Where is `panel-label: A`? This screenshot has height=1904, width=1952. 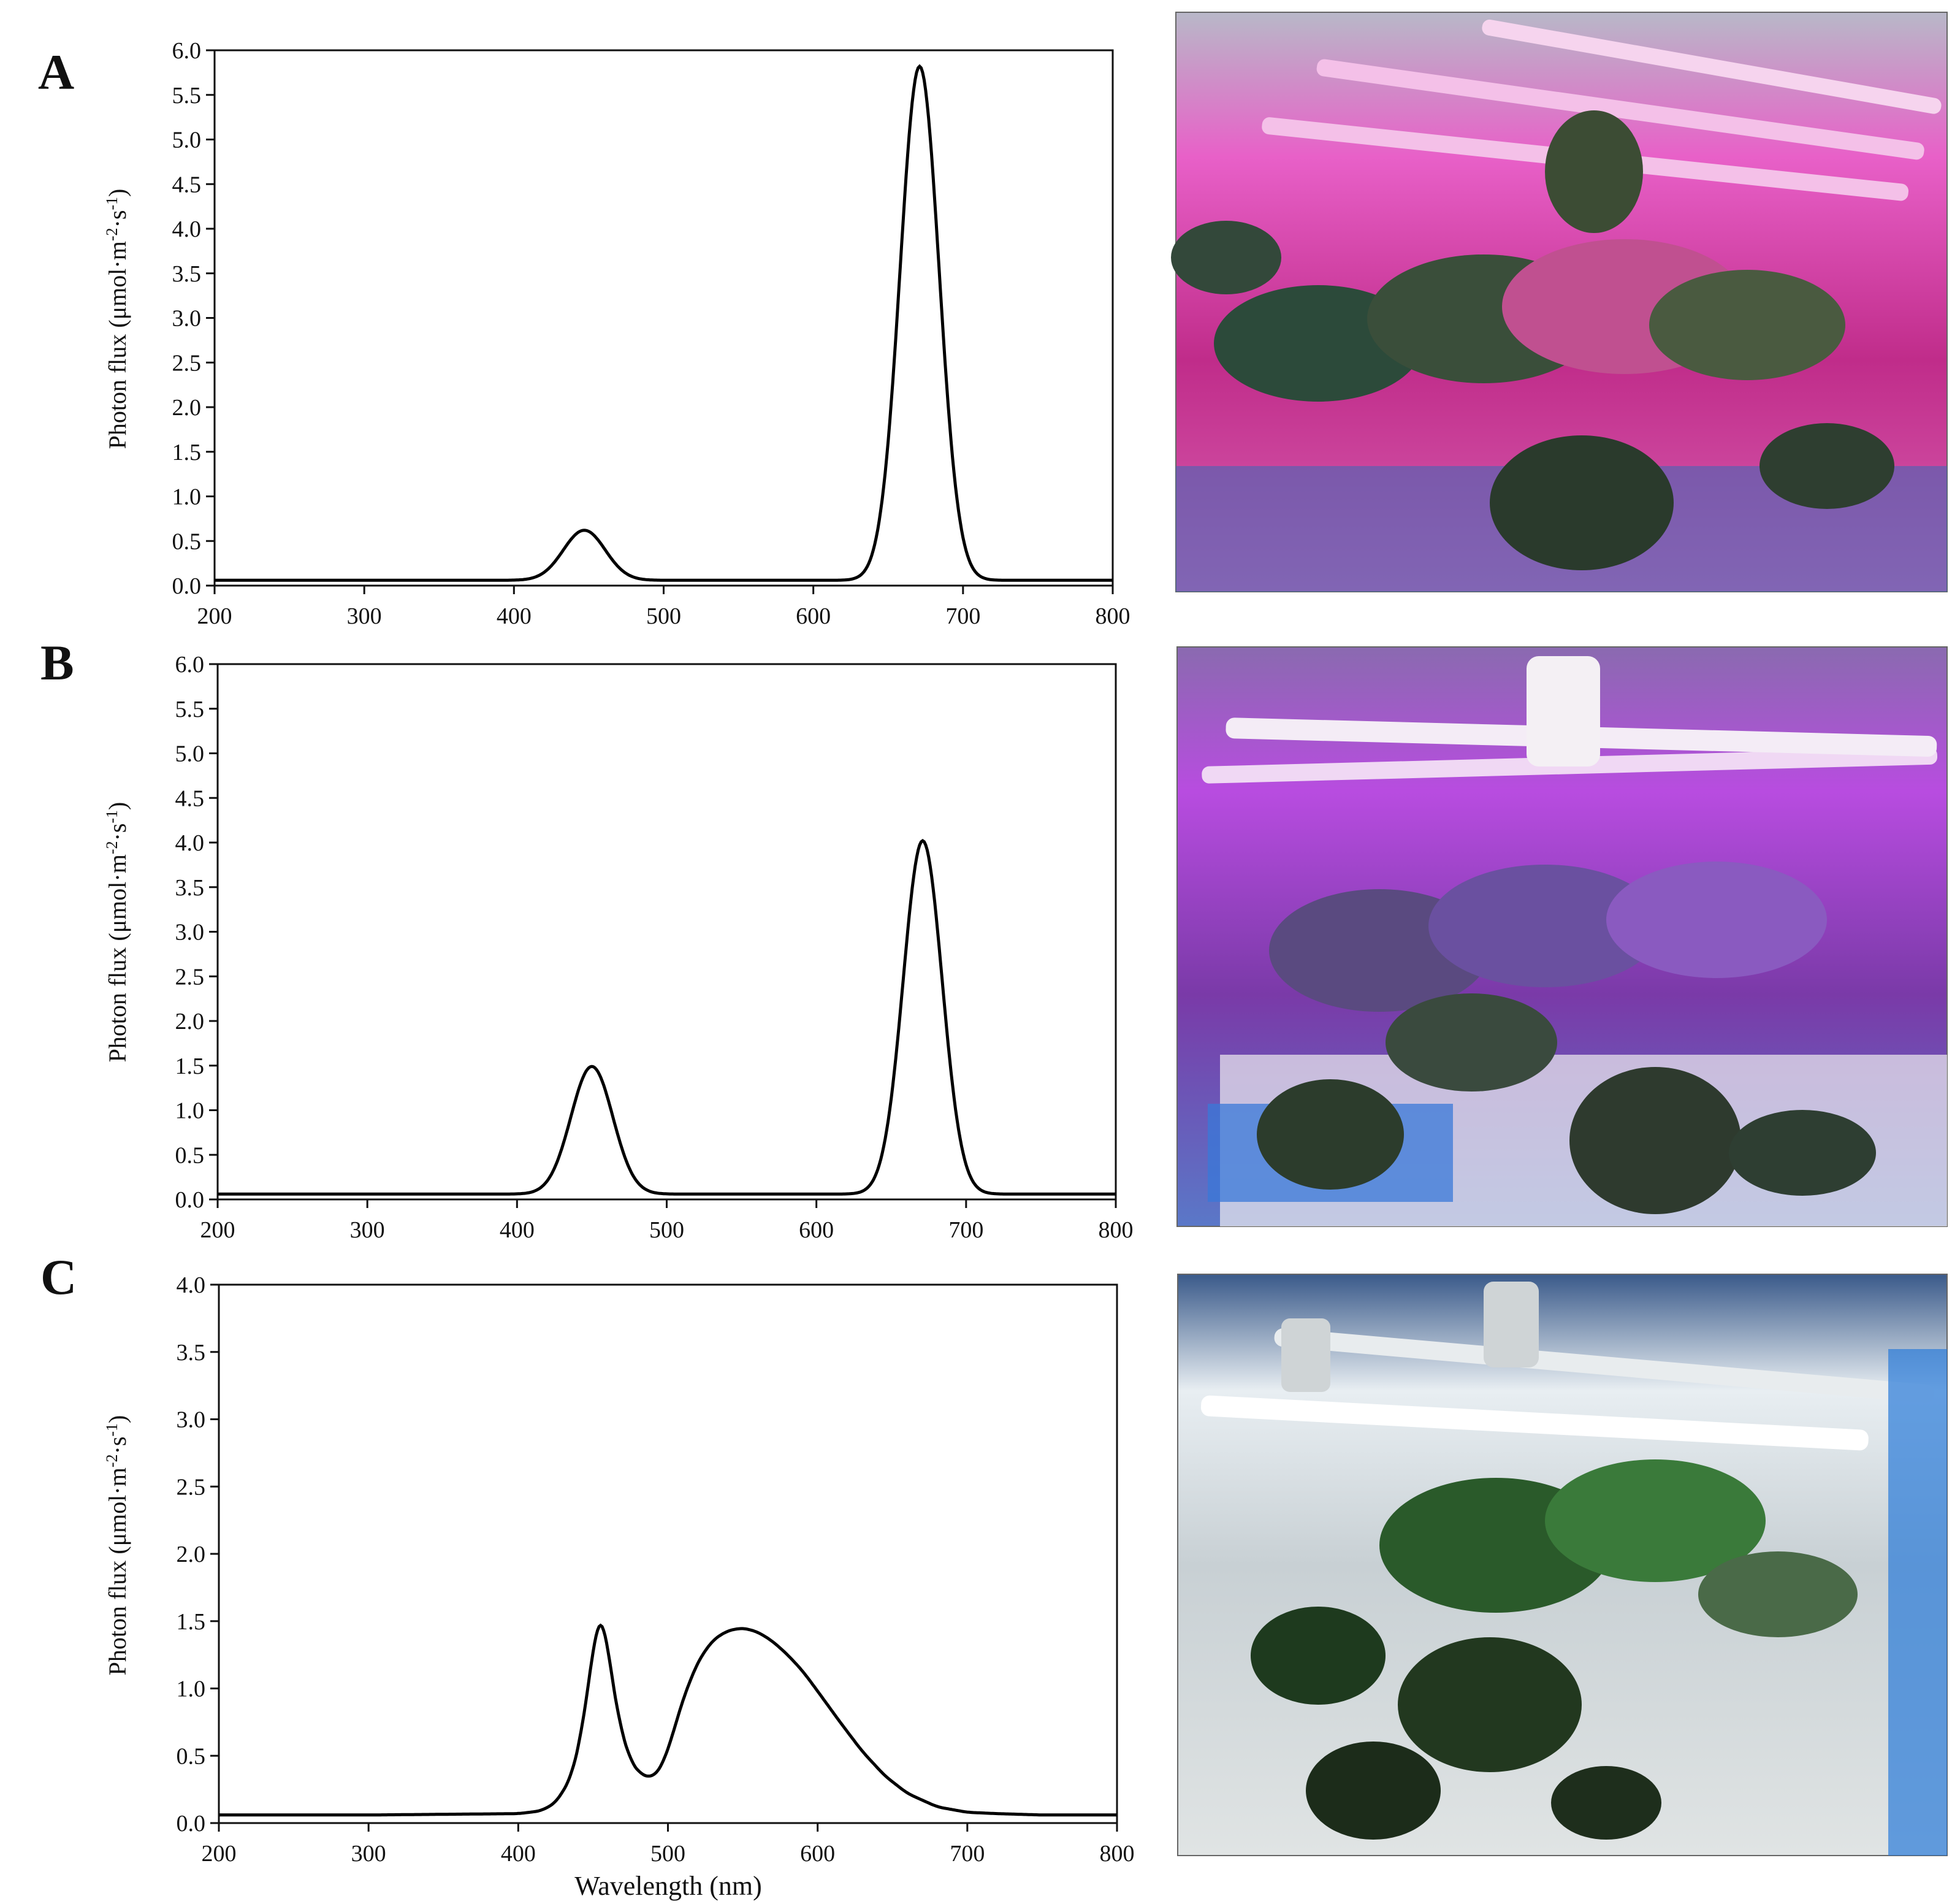
panel-label: A is located at coordinates (56, 72).